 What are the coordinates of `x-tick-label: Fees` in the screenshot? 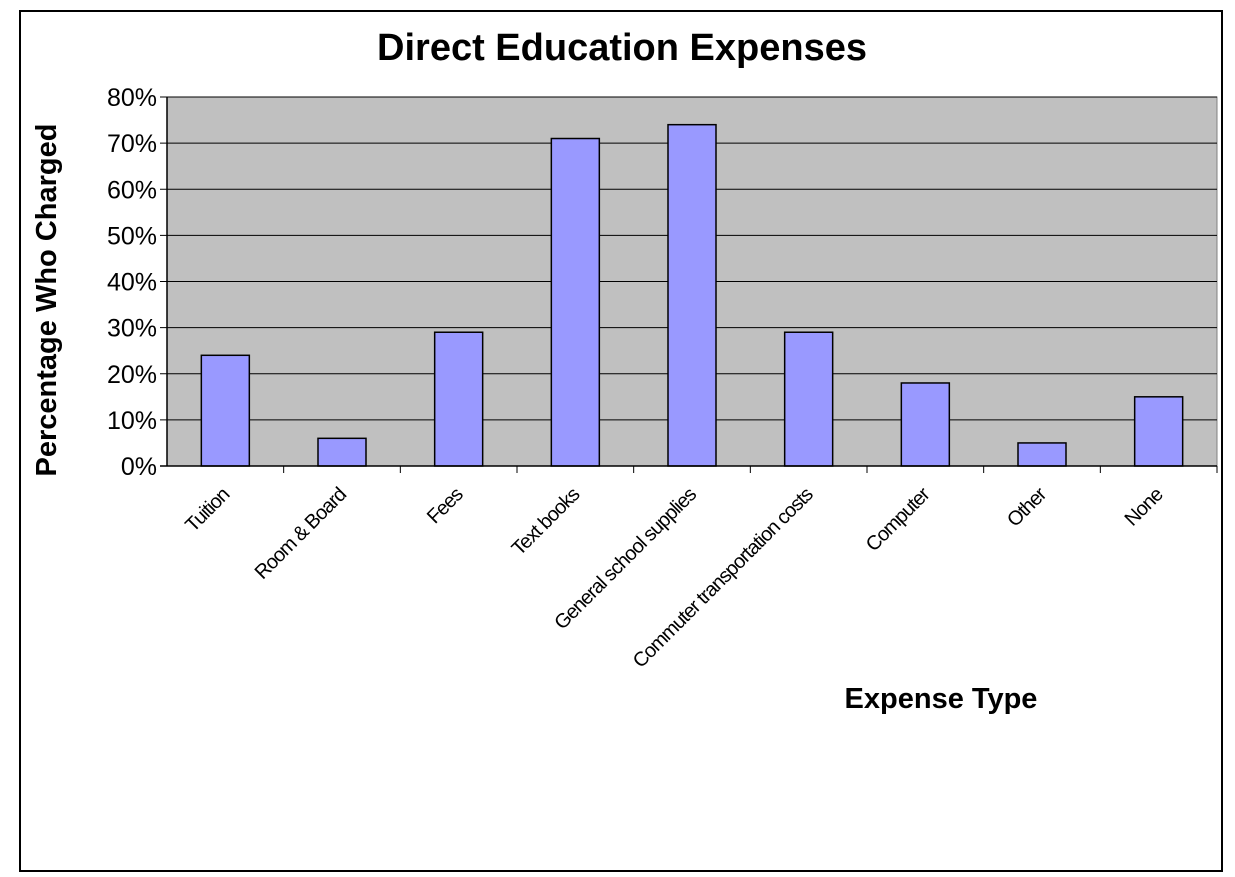 It's located at (445, 505).